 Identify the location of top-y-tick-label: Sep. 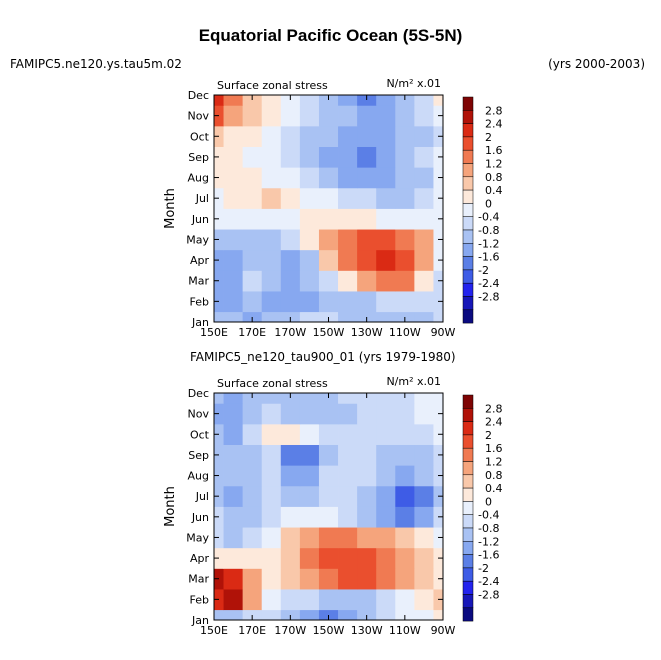
(198, 157).